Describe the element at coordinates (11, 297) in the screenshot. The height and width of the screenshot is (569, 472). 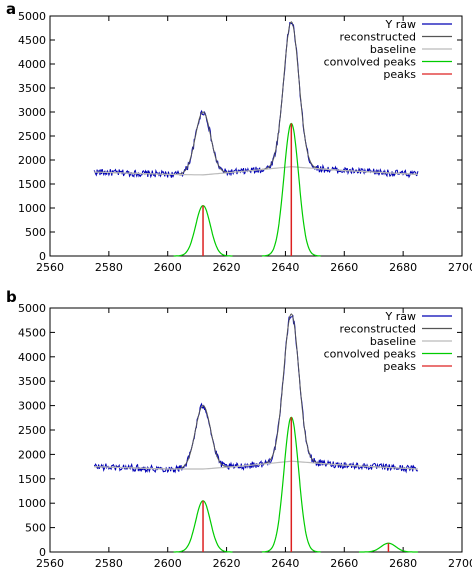
I see `panel-label: b` at that location.